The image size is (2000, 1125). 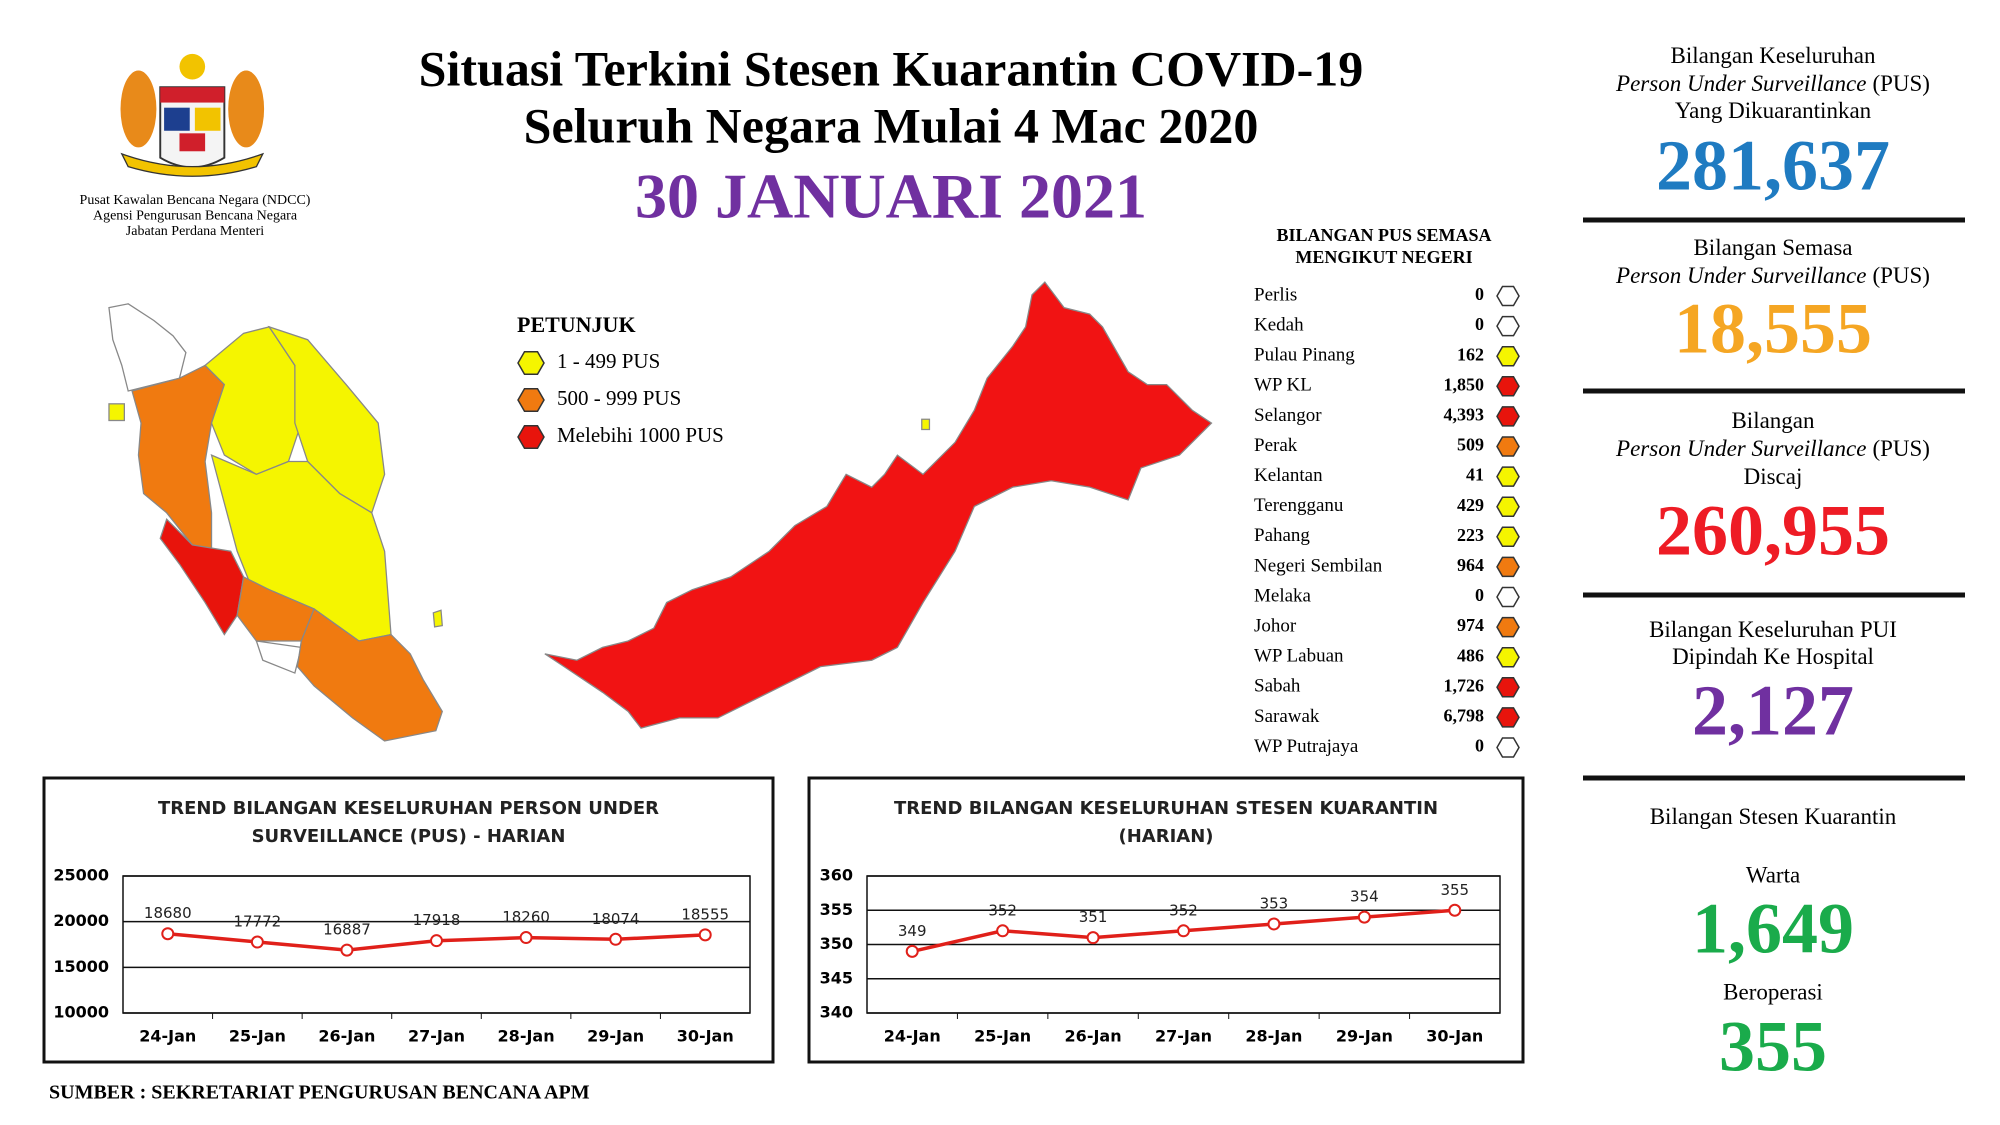 What do you see at coordinates (1288, 475) in the screenshot?
I see `state-name: Kelantan` at bounding box center [1288, 475].